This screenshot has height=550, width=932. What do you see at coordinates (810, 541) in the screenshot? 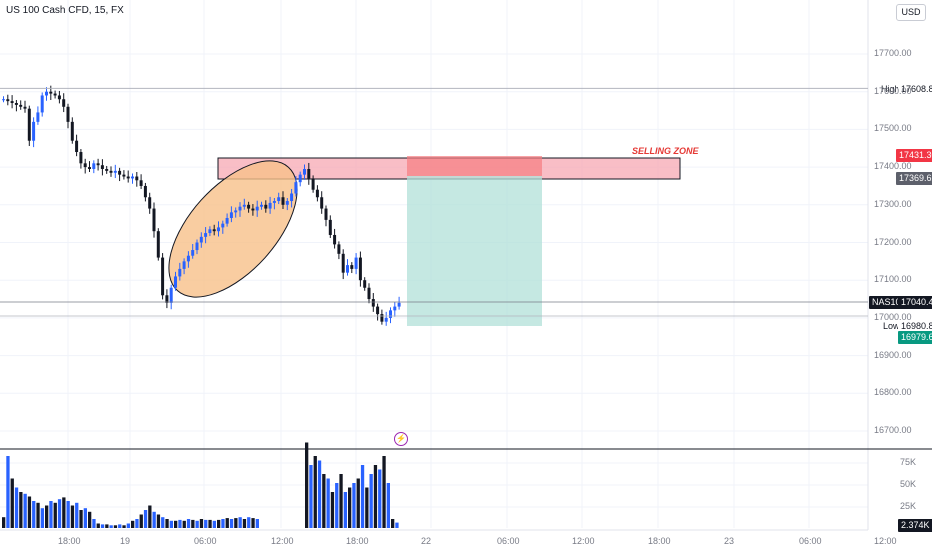
I see `x-tick-label: 06:00` at bounding box center [810, 541].